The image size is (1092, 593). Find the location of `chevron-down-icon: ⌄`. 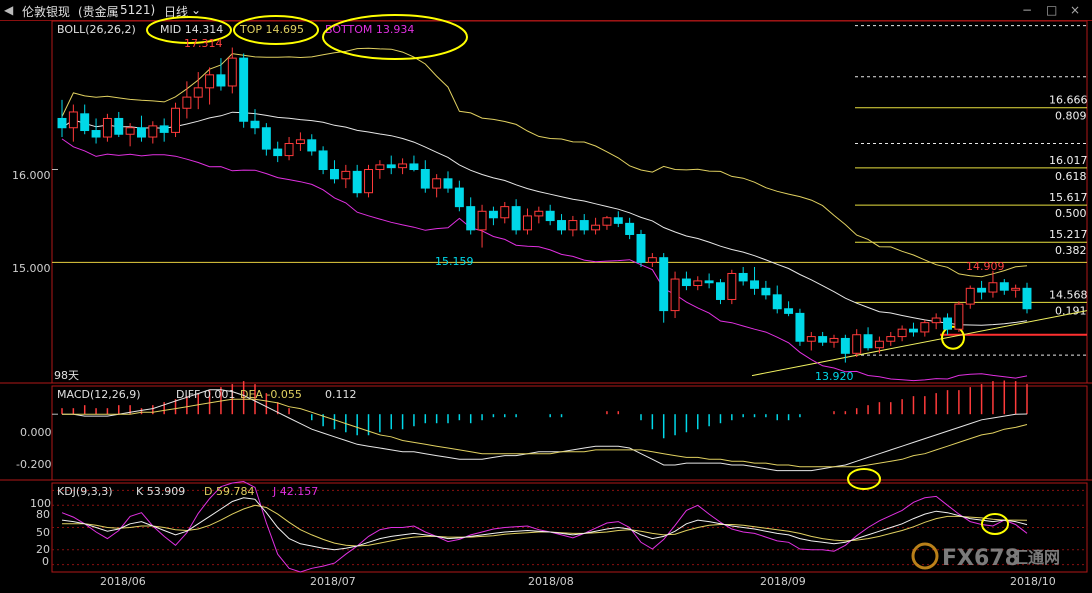

chevron-down-icon: ⌄ is located at coordinates (196, 10).